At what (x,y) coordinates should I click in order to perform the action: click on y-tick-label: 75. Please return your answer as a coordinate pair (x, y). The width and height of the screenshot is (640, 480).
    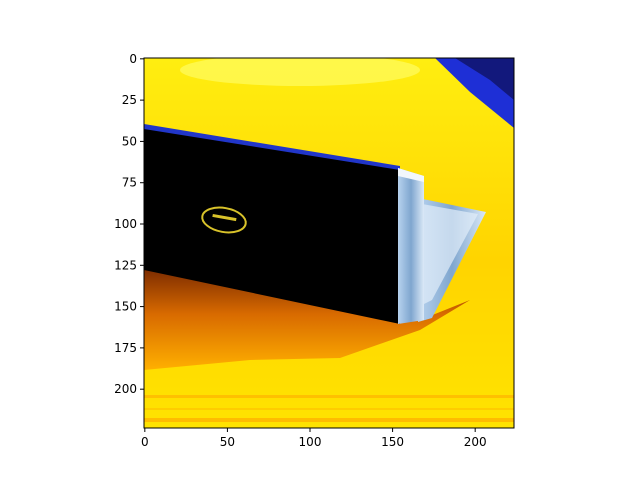
    Looking at the image, I should click on (129, 183).